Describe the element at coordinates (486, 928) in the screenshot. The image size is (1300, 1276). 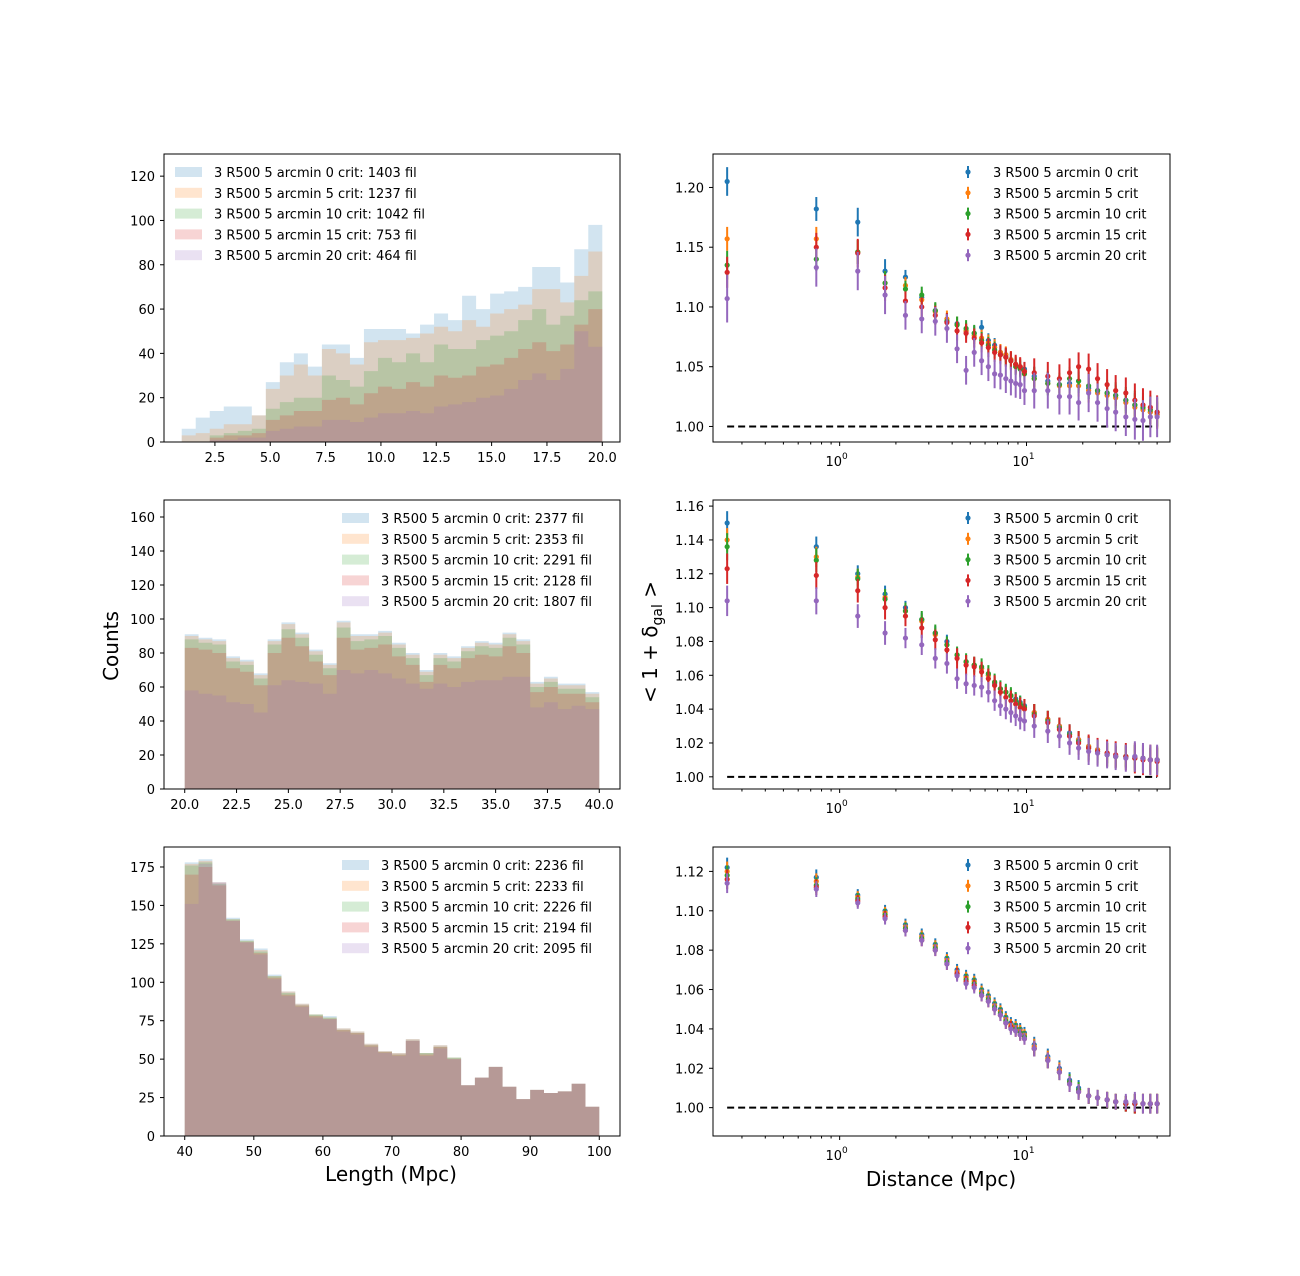
I see `legend-label: 3 R500 5 arcmin 15 crit: 2194 fil` at that location.